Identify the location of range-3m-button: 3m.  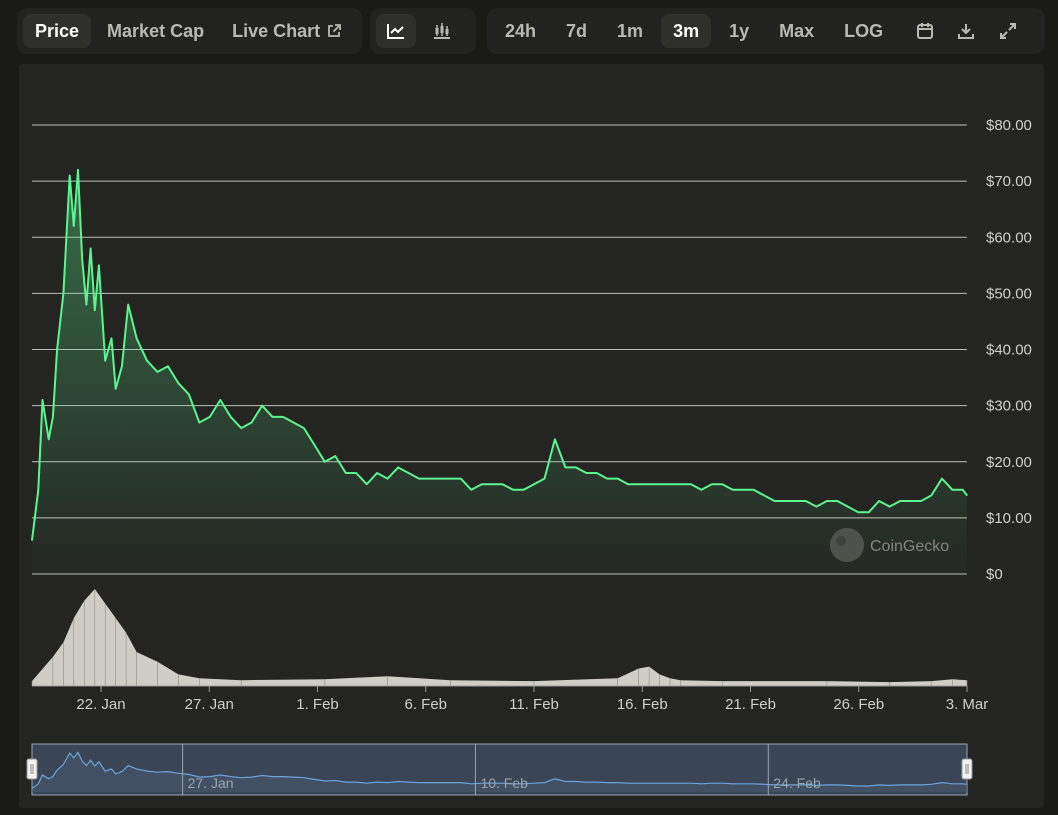
(686, 31).